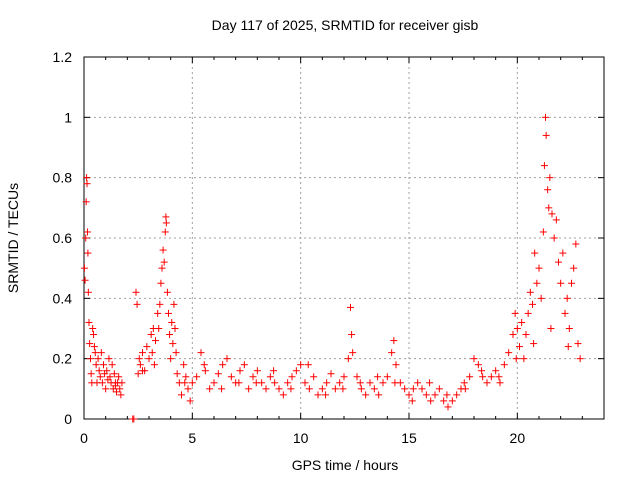  I want to click on y-tick-label: 1.2, so click(63, 57).